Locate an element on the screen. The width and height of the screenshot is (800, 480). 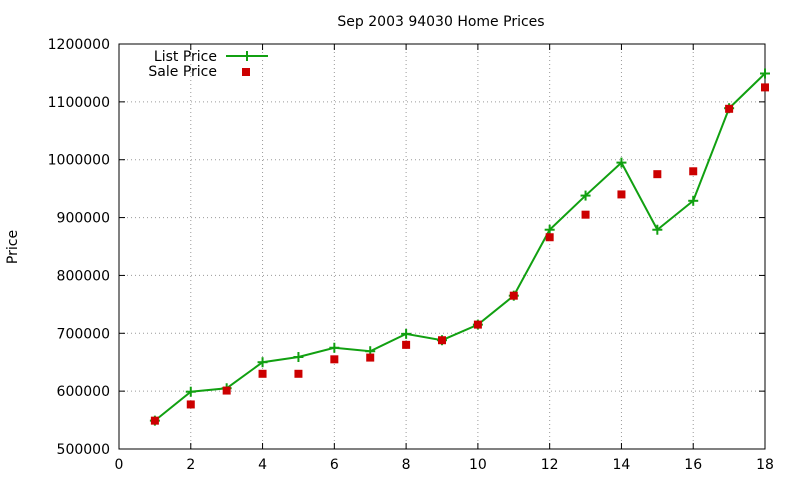
y-tick-label: 600000 is located at coordinates (83, 392).